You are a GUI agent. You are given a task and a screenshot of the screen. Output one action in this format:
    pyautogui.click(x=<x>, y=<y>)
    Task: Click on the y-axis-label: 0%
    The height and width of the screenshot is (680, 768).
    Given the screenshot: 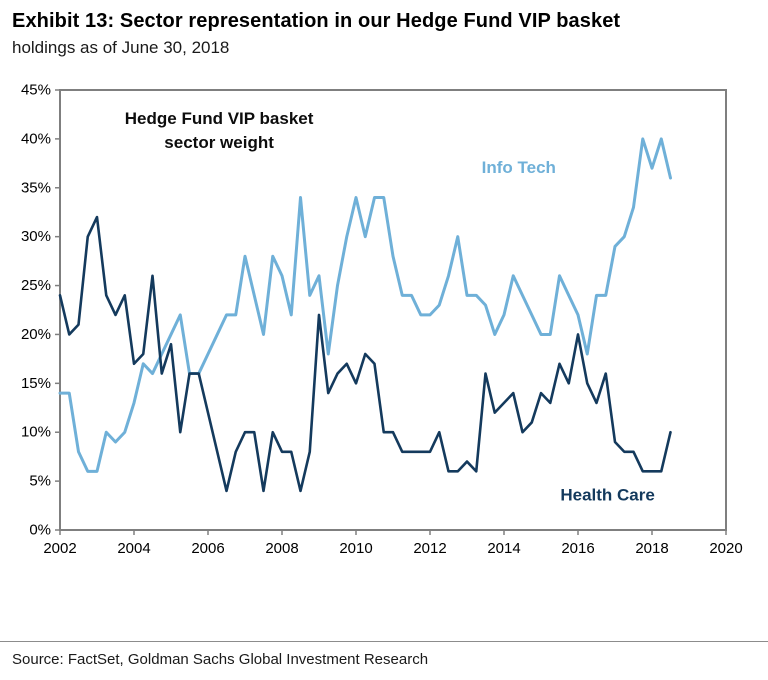 What is the action you would take?
    pyautogui.click(x=40, y=530)
    